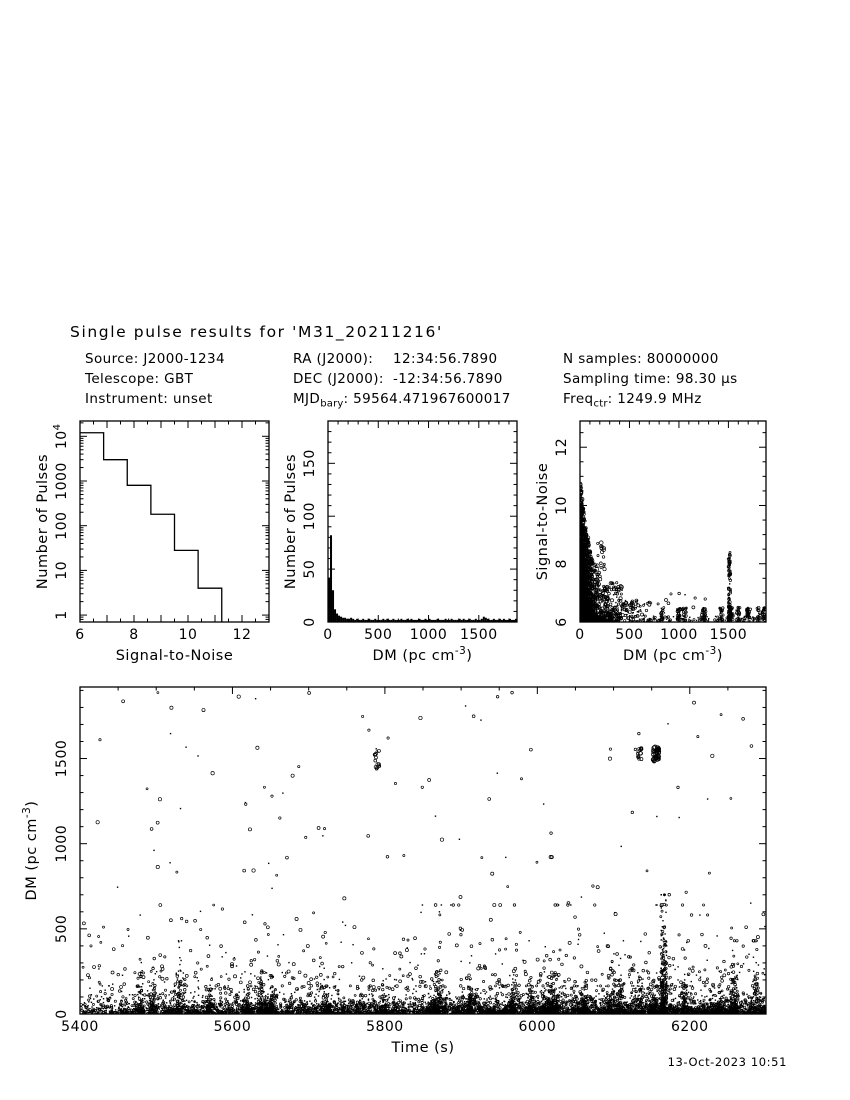  What do you see at coordinates (690, 1027) in the screenshot?
I see `svg-text: 6200` at bounding box center [690, 1027].